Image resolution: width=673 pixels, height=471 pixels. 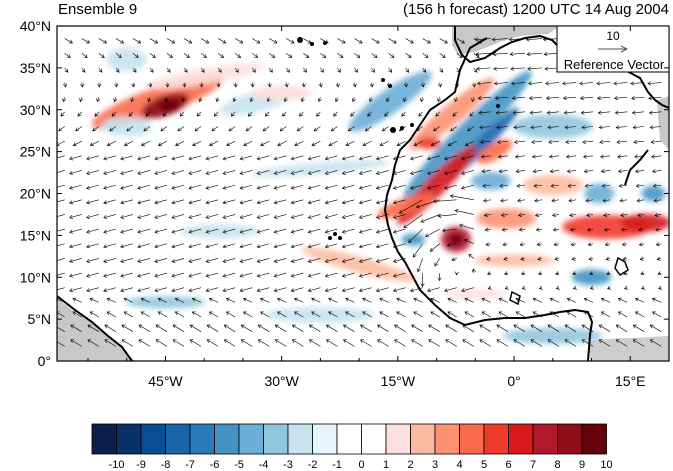 I want to click on lat-tick-label: 30°N, so click(x=35, y=110).